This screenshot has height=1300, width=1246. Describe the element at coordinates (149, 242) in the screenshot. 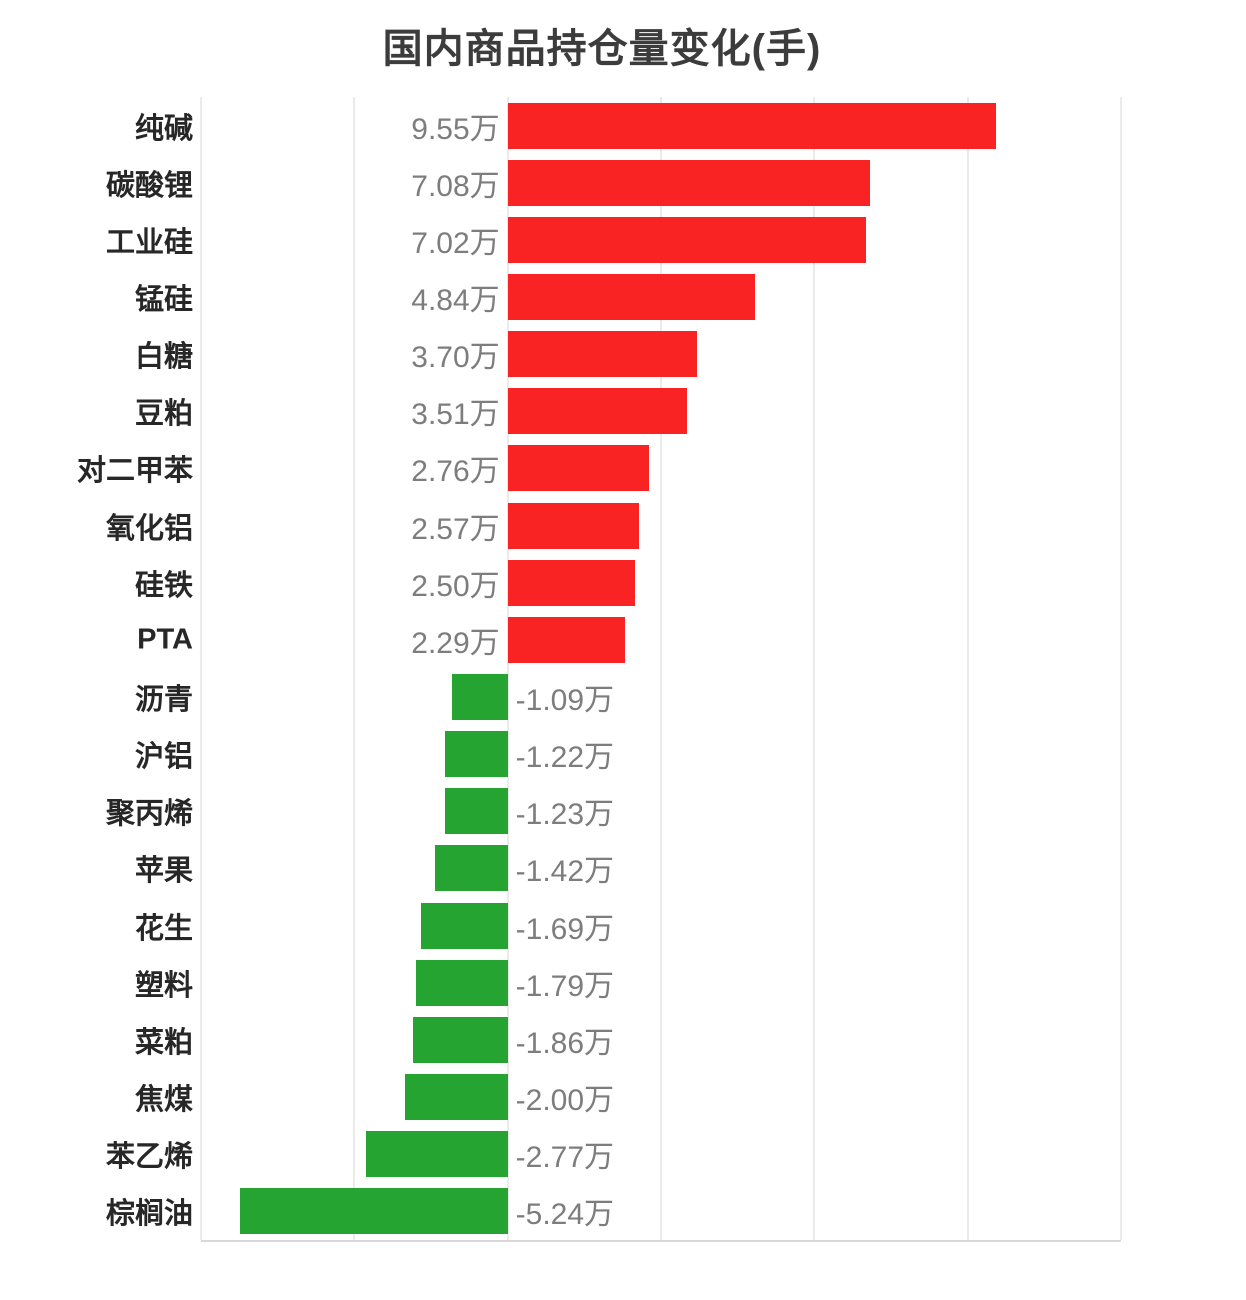

I see `category-label: 工业硅` at that location.